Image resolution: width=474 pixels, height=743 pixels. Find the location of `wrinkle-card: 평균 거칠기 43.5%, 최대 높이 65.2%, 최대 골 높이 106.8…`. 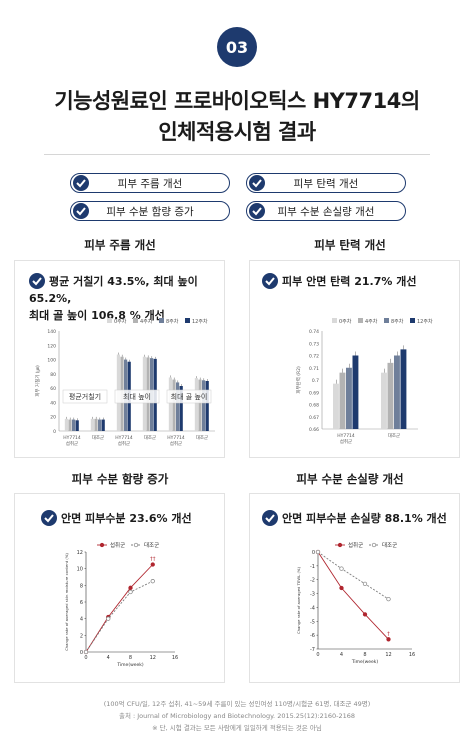

wrinkle-card: 평균 거칠기 43.5%, 최대 높이 65.2%, 최대 골 높이 106.8… is located at coordinates (119, 359).